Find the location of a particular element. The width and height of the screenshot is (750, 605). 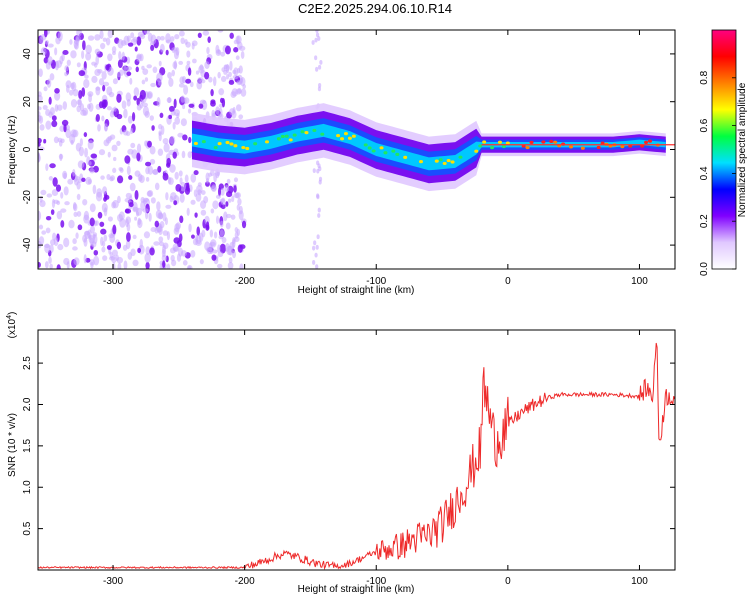

snr-y-scale-label: (x104) is located at coordinates (12, 325).